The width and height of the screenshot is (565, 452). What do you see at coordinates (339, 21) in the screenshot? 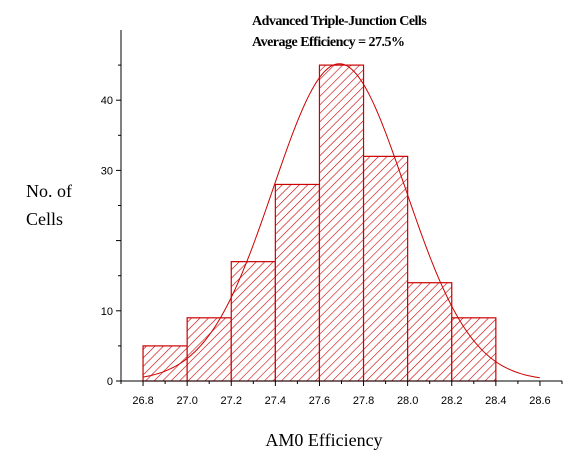
I see `chart-title: Advanced Triple-Junction Cells` at bounding box center [339, 21].